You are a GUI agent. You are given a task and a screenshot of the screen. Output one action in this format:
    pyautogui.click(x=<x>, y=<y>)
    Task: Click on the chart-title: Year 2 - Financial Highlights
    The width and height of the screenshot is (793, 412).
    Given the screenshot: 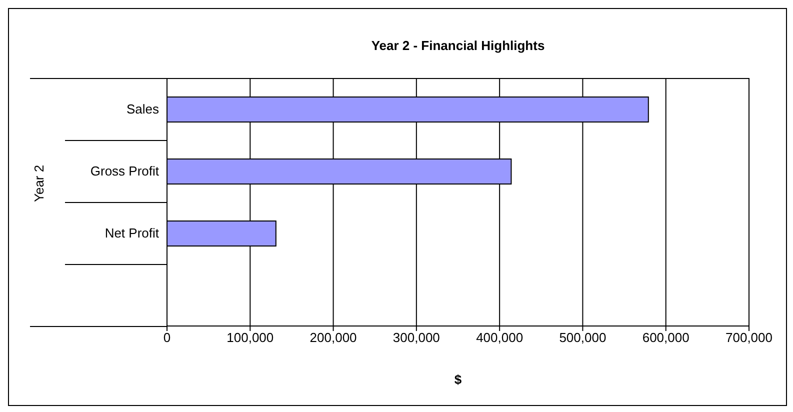 What is the action you would take?
    pyautogui.click(x=458, y=45)
    